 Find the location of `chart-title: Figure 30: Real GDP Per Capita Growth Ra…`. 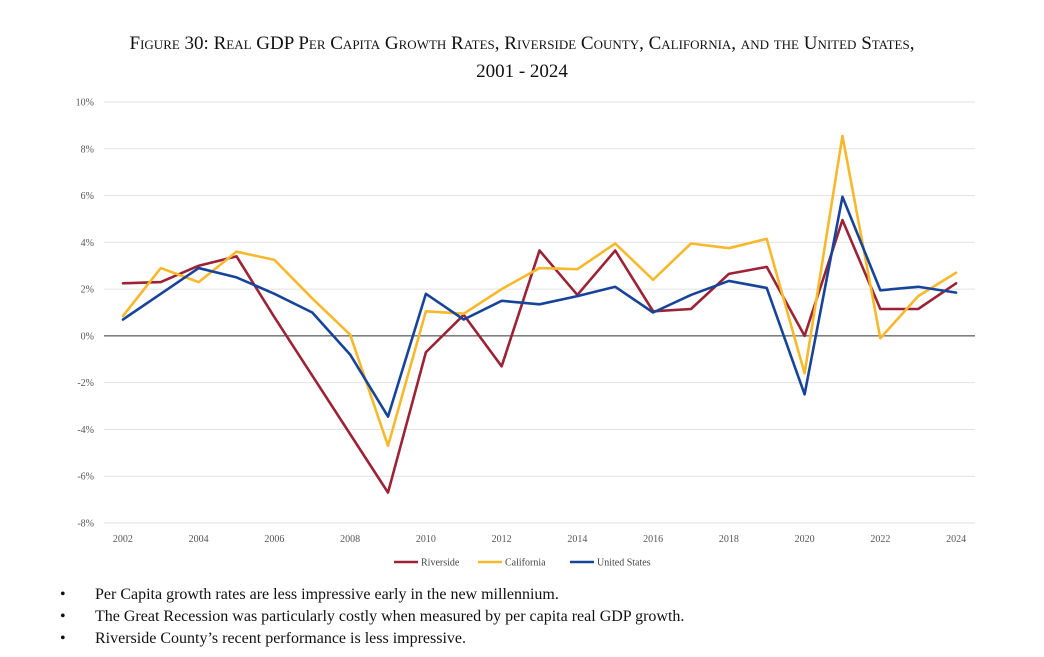

chart-title: Figure 30: Real GDP Per Capita Growth Ra… is located at coordinates (522, 58).